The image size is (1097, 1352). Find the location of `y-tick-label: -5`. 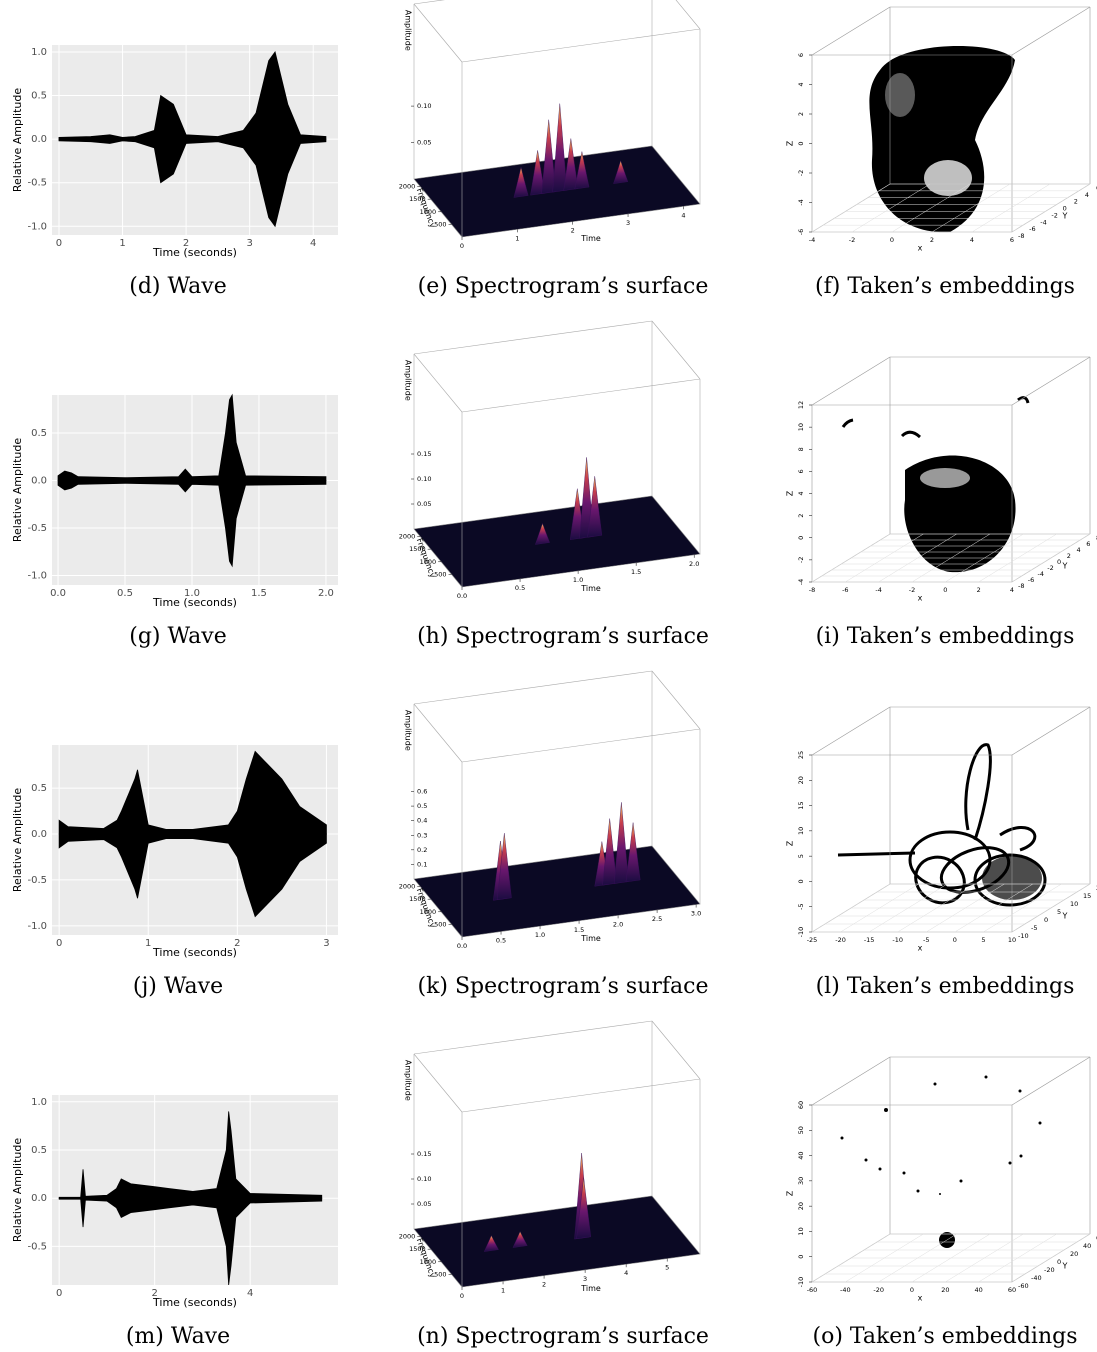

y-tick-label: -5 is located at coordinates (1034, 928).